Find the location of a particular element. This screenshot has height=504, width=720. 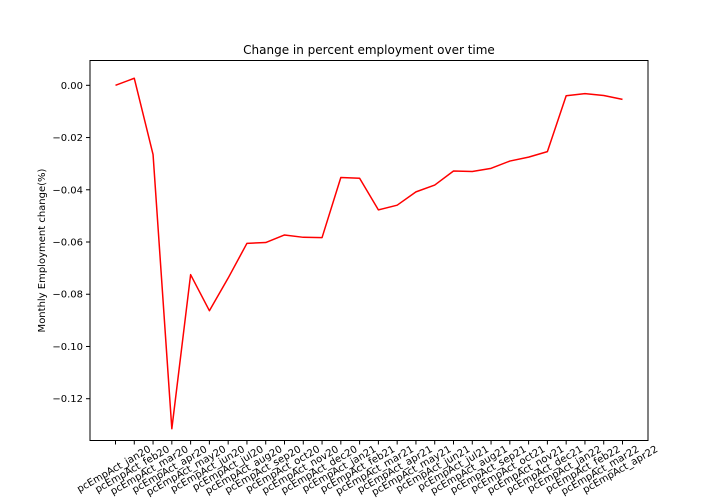

y-tick-label: −0.12 is located at coordinates (67, 399).